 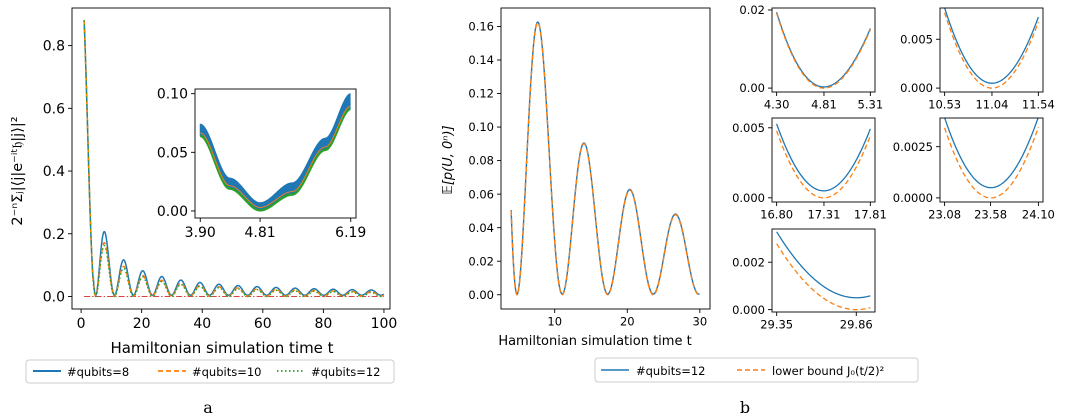 What do you see at coordinates (481, 27) in the screenshot?
I see `y-tick-label: 0.16` at bounding box center [481, 27].